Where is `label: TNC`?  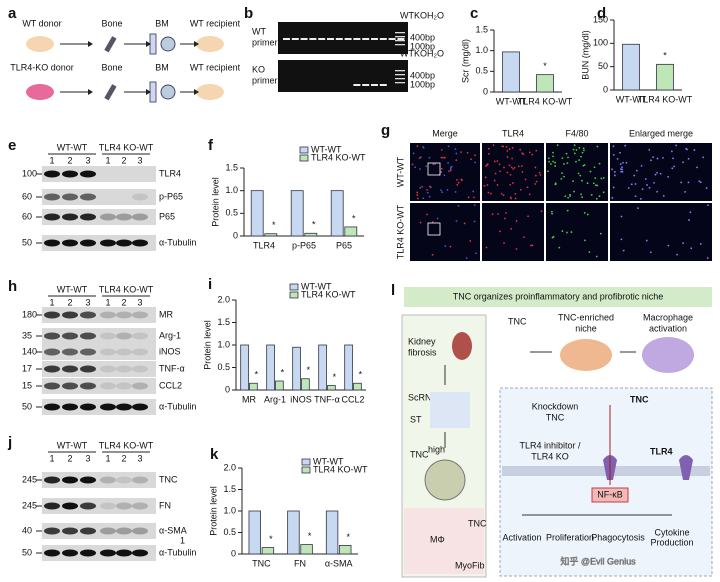
label: TNC is located at coordinates (639, 399).